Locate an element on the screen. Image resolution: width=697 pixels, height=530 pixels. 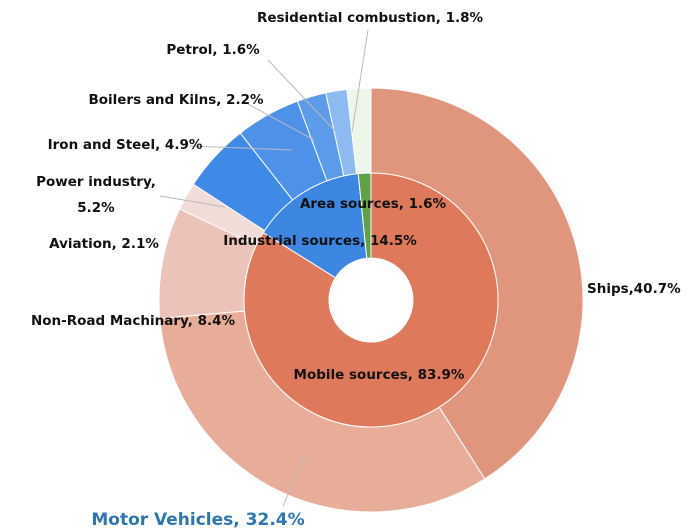
label-line: Petrol, 1.6% is located at coordinates (213, 50).